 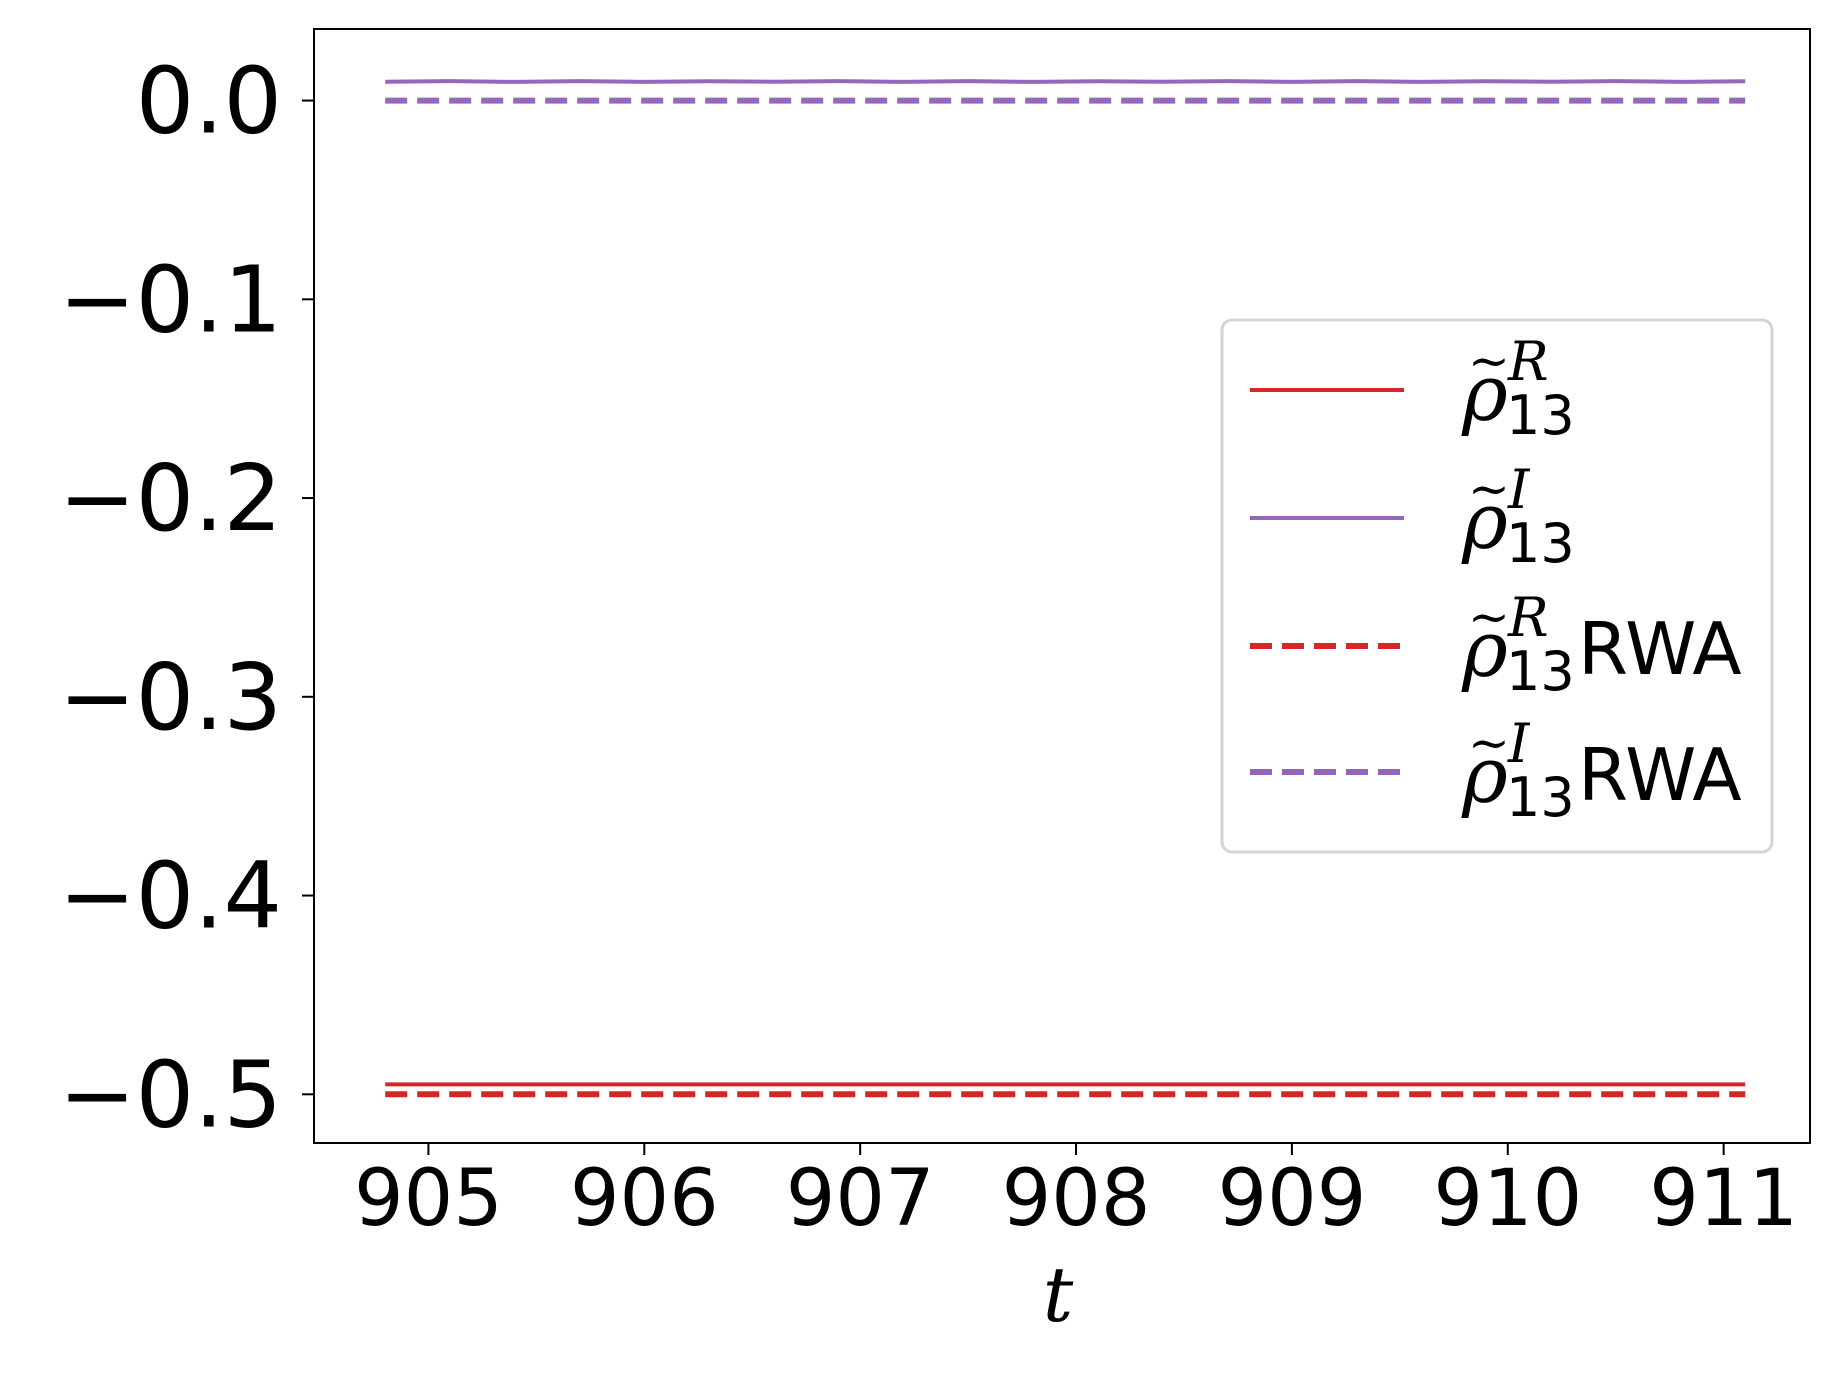 I want to click on legend-entry: ρ~R13 RWA, so click(x=1496, y=644).